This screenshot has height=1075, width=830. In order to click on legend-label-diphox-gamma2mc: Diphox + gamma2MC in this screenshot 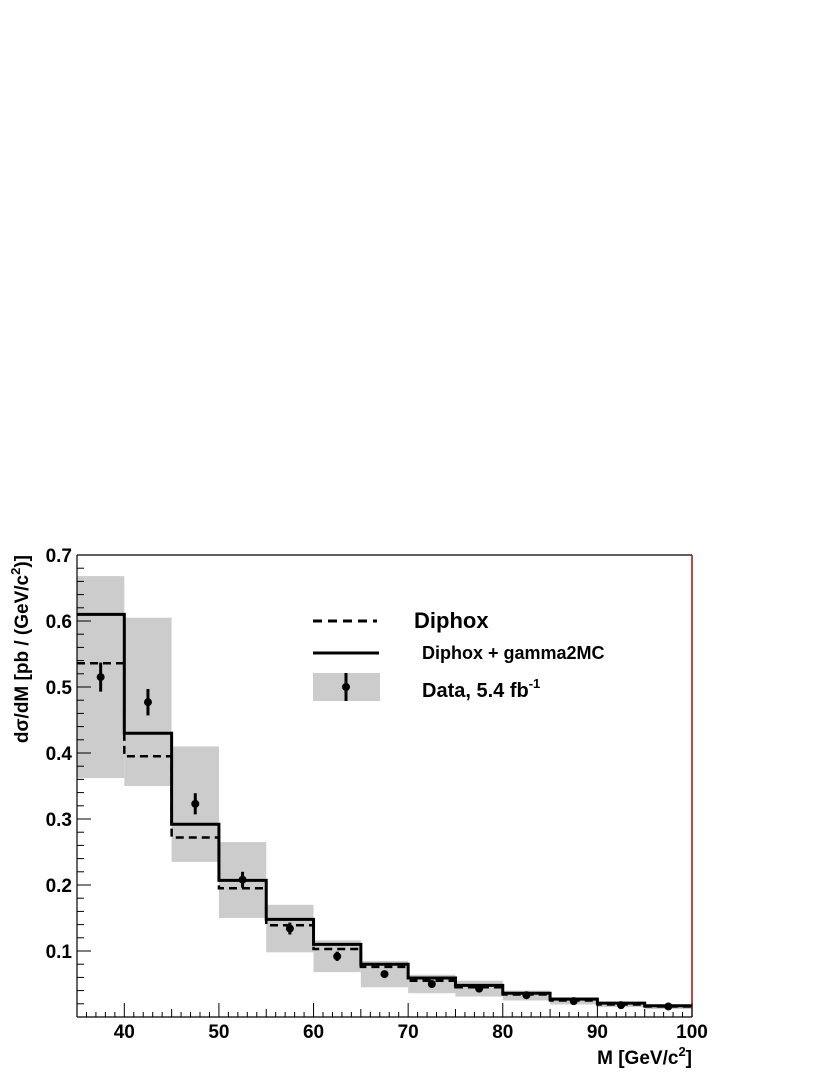, I will do `click(513, 653)`.